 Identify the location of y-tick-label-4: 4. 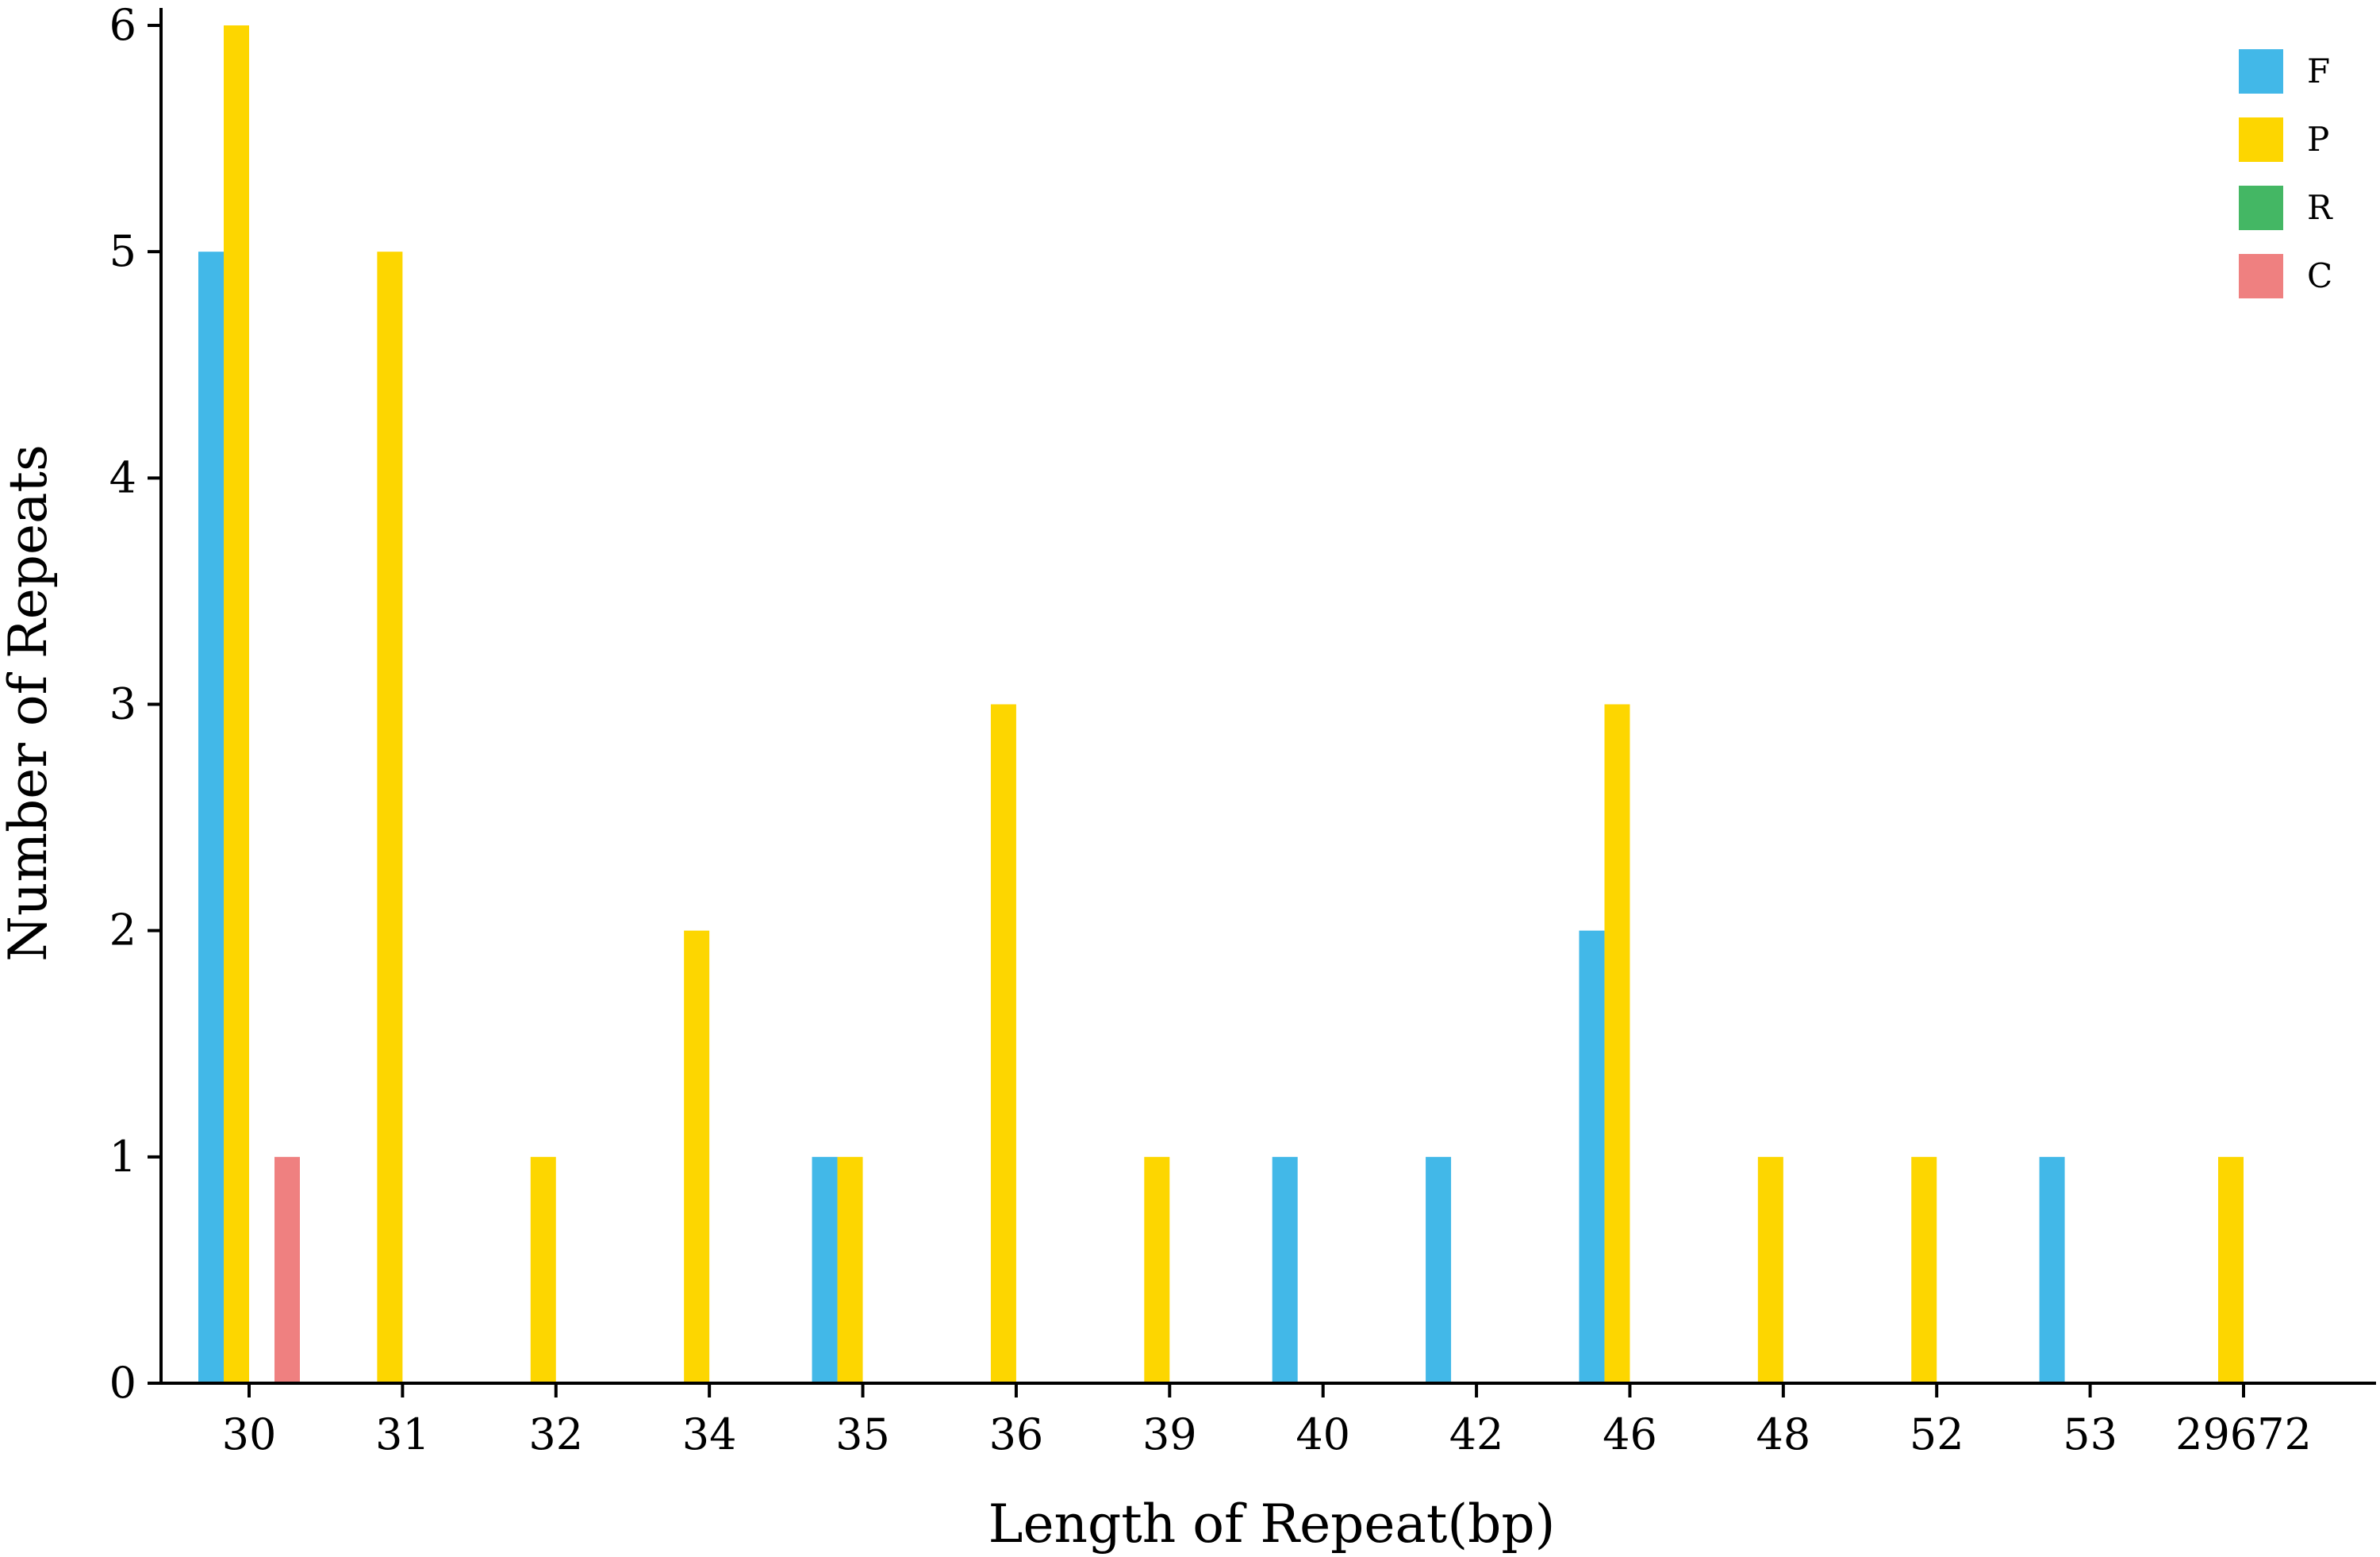
(122, 477).